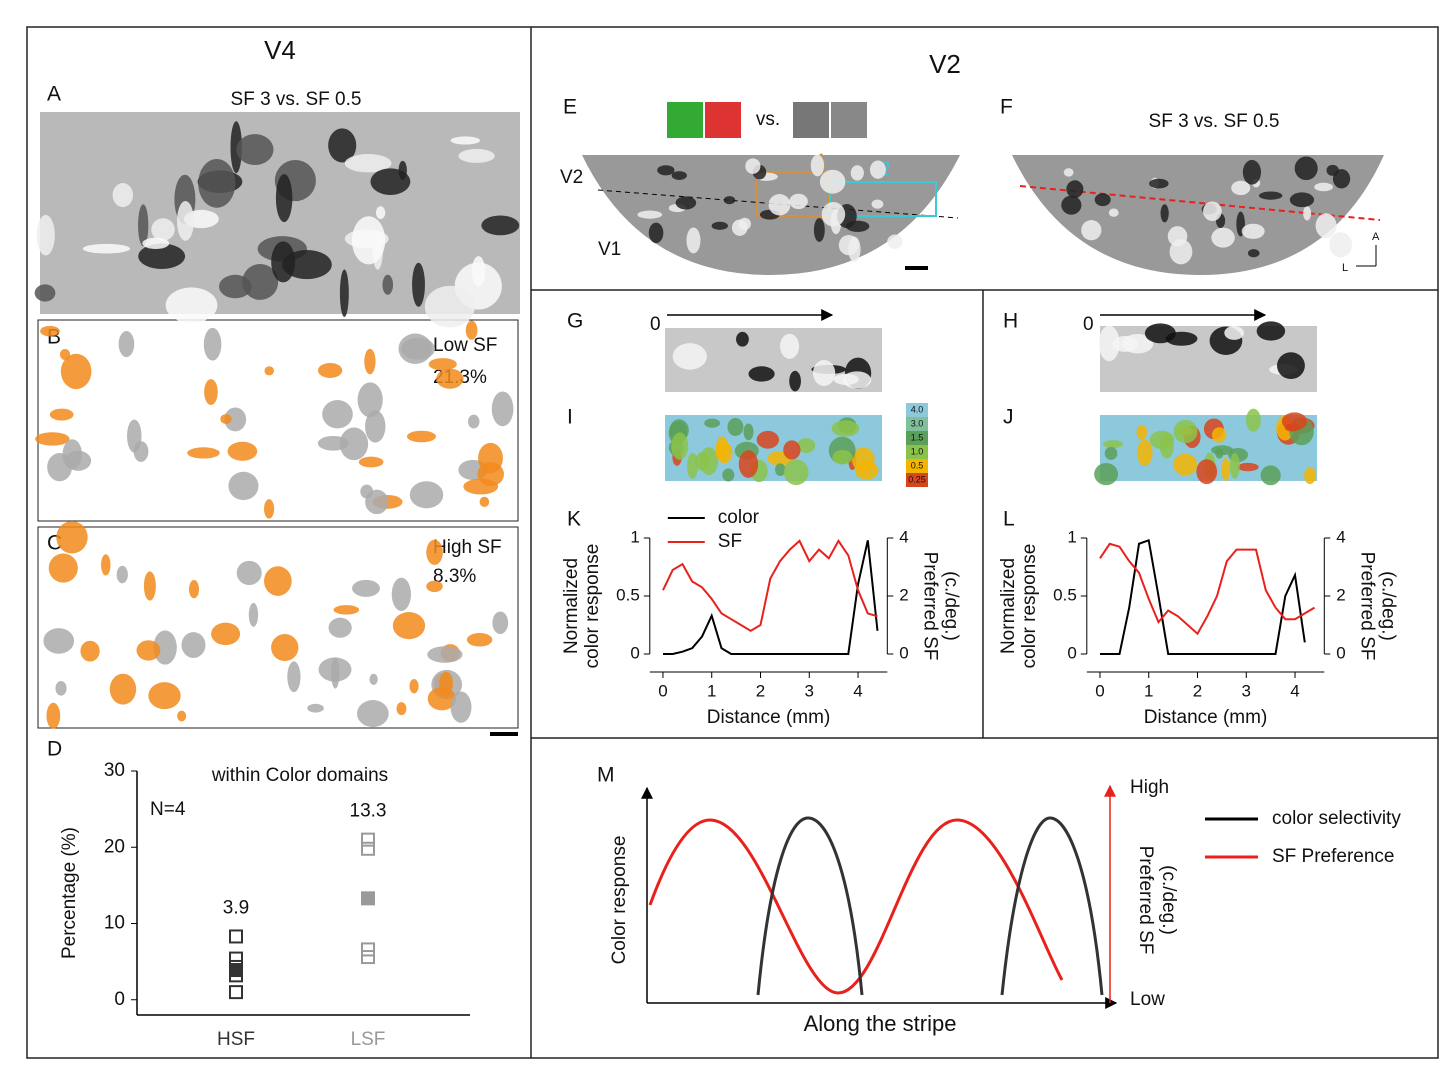 The image size is (1447, 1065). Describe the element at coordinates (609, 249) in the screenshot. I see `area-label: V1` at that location.